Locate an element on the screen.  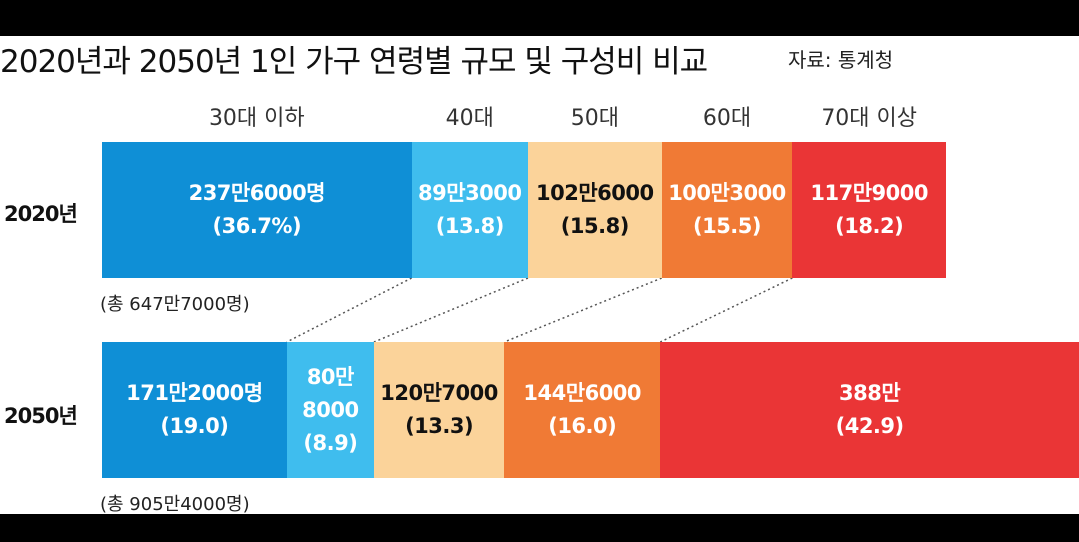
value-label: 102만6000 is located at coordinates (595, 193).